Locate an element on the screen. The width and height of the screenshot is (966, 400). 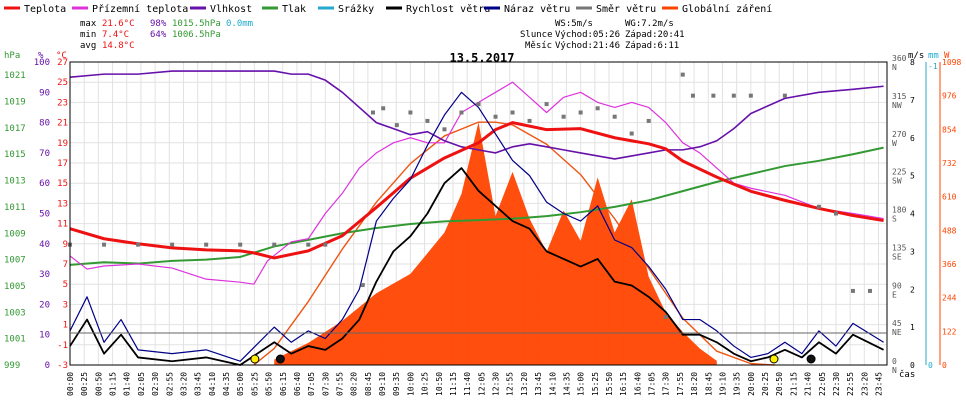
time-tick-label: 01:15 is located at coordinates (113, 384).